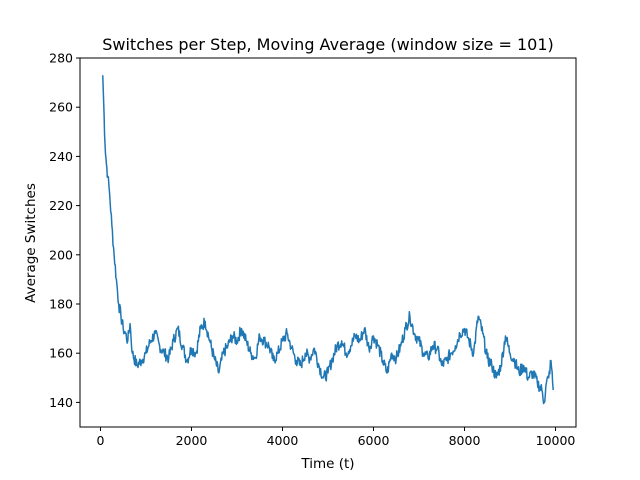 This screenshot has height=480, width=640. I want to click on y-tick-label: 220, so click(61, 205).